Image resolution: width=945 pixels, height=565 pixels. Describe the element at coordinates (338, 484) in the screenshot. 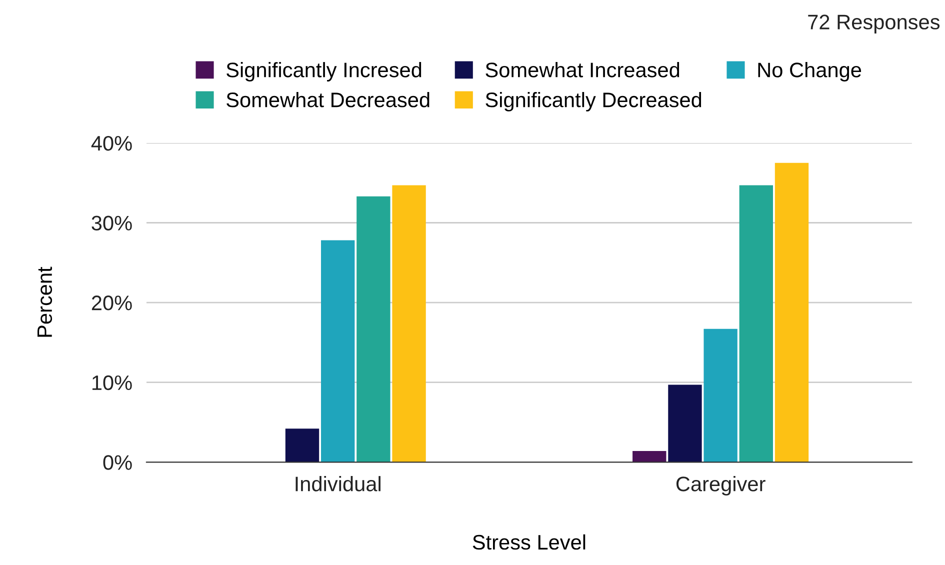

I see `x-tick-label: Individual` at that location.